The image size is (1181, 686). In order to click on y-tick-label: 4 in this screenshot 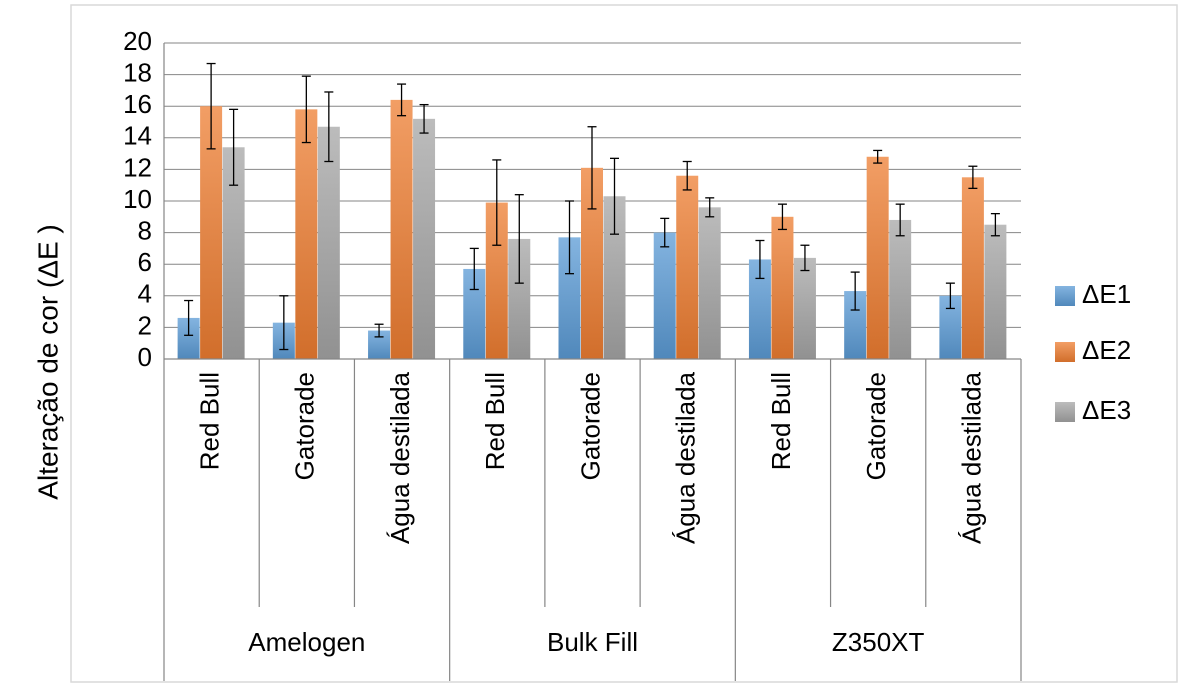, I will do `click(145, 294)`.